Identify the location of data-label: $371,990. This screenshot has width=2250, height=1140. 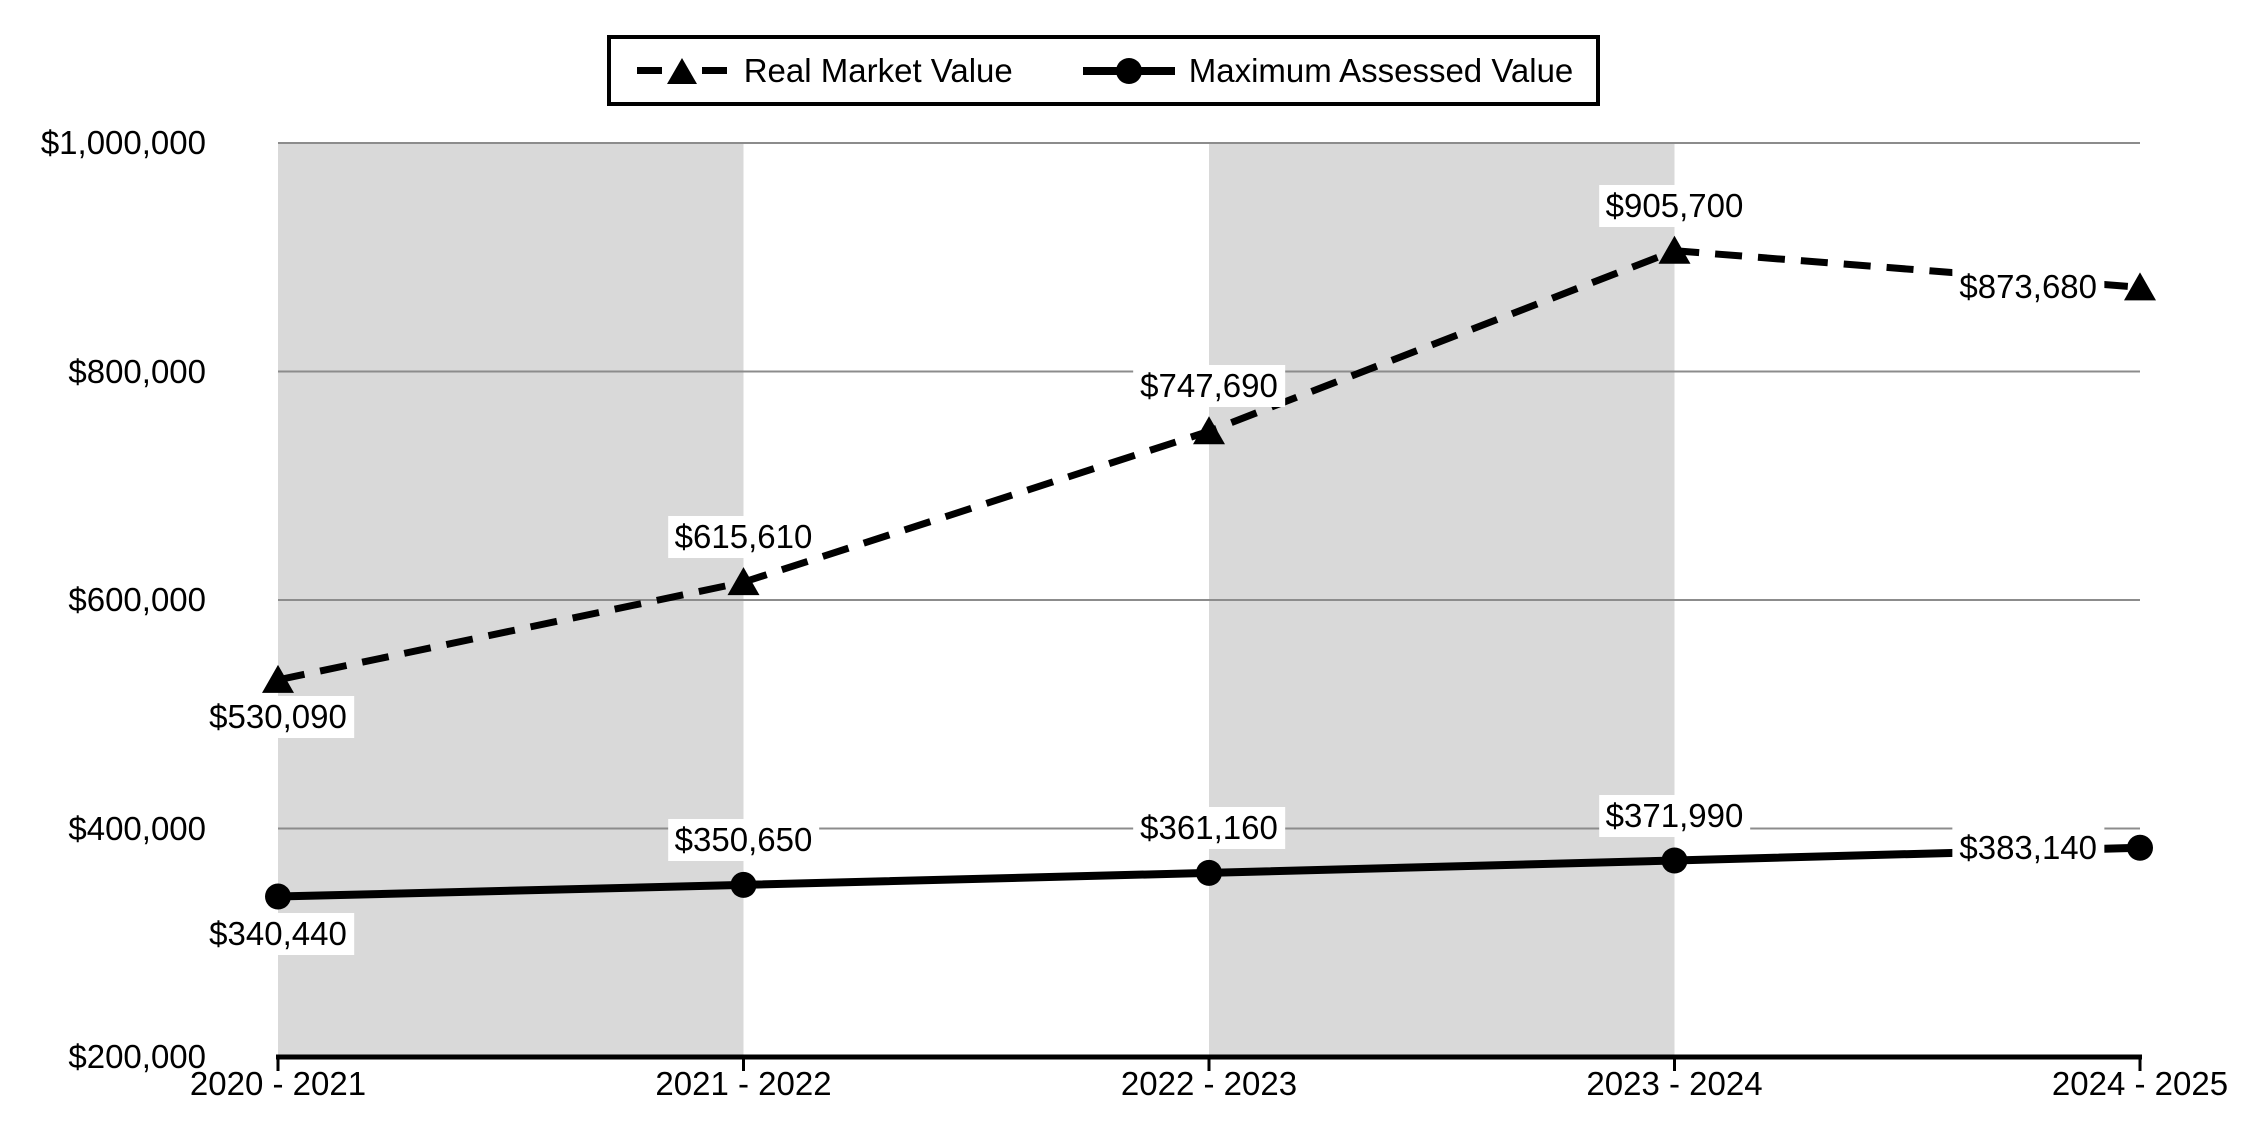
(1674, 815).